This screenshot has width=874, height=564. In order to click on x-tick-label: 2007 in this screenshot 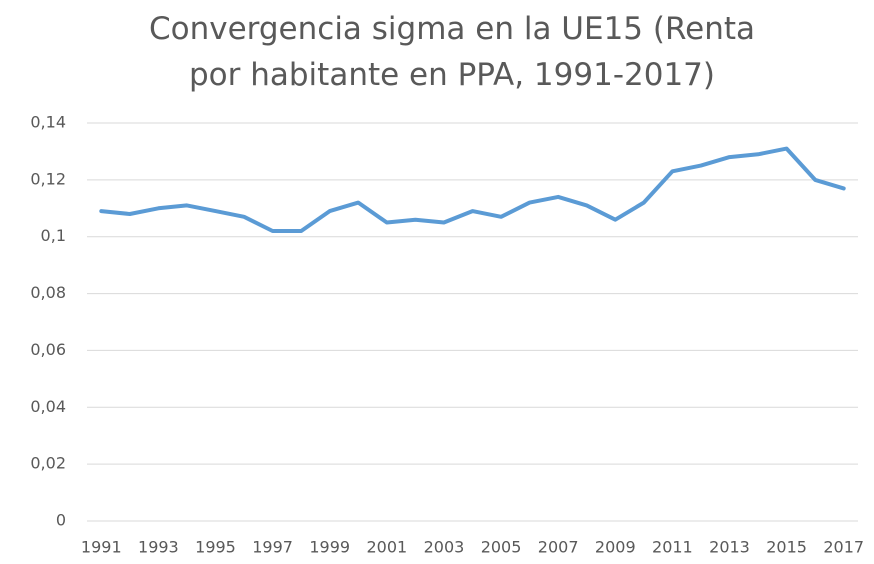, I will do `click(558, 547)`.